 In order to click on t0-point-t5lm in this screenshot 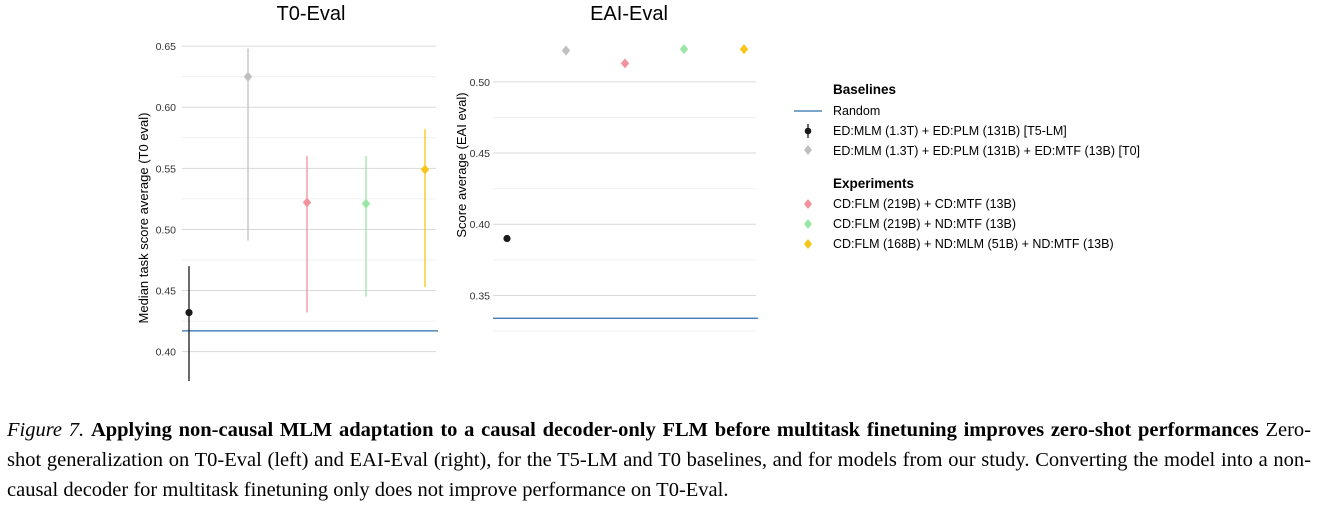, I will do `click(189, 312)`.